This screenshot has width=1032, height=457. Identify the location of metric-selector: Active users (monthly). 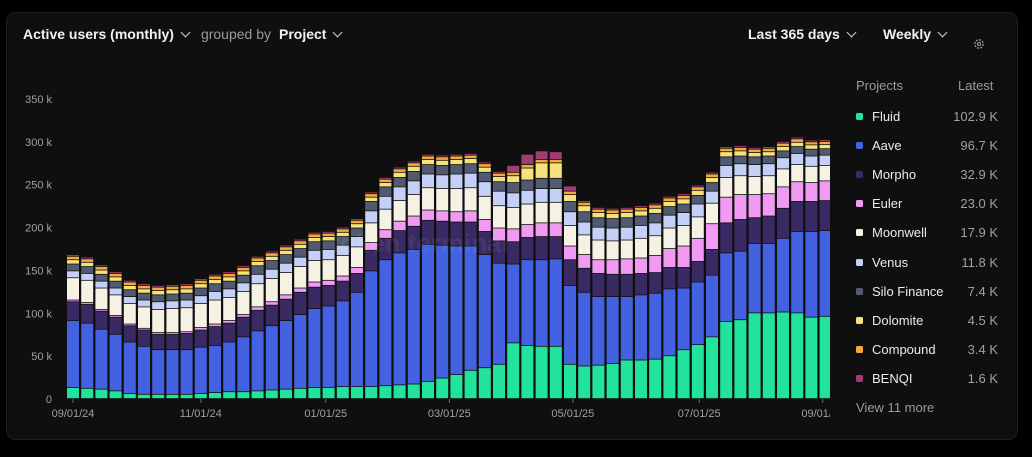
(98, 34).